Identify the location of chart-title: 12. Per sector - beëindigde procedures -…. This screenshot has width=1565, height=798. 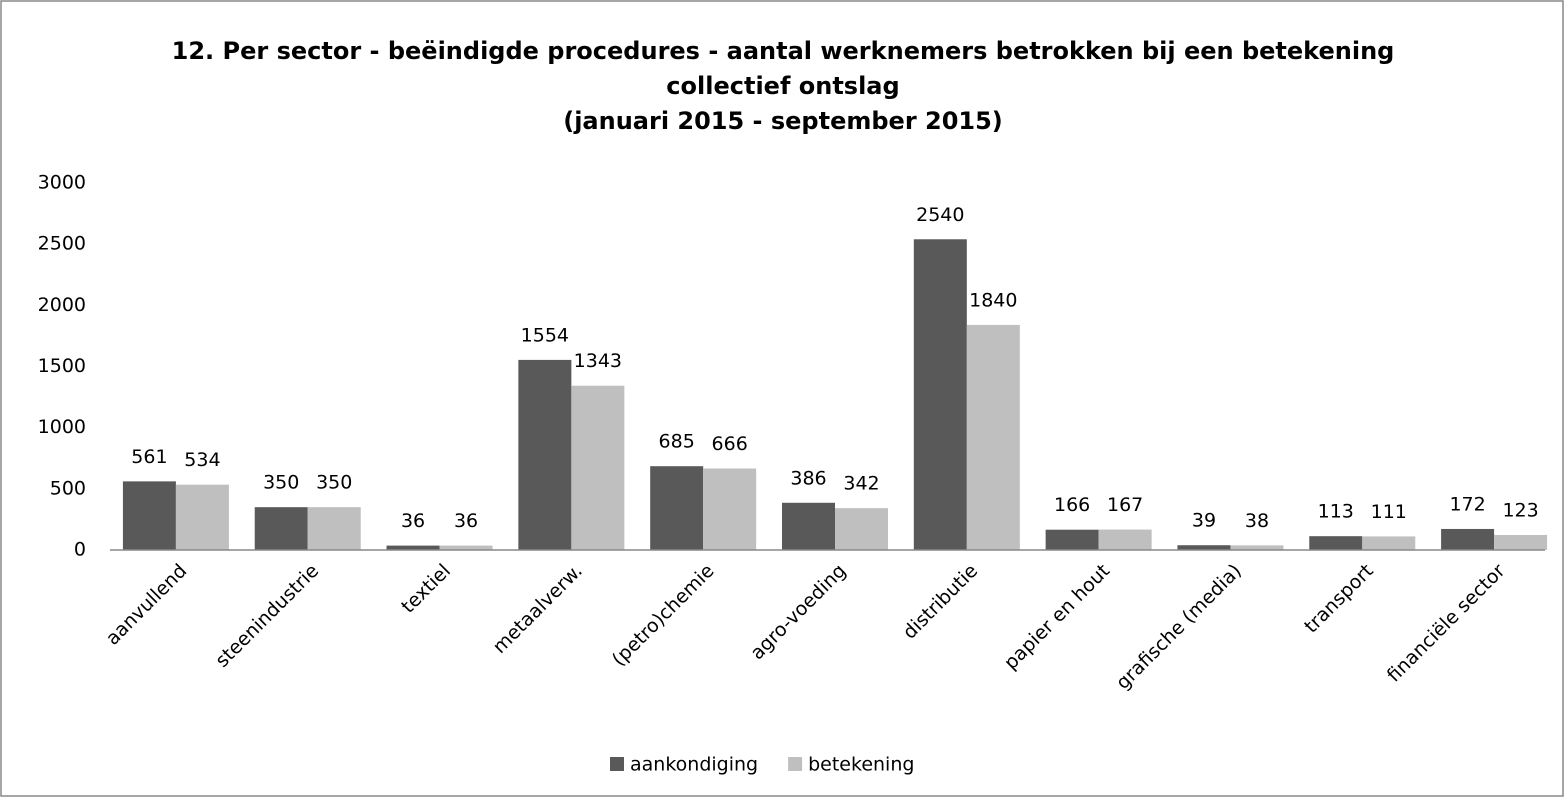
(783, 51).